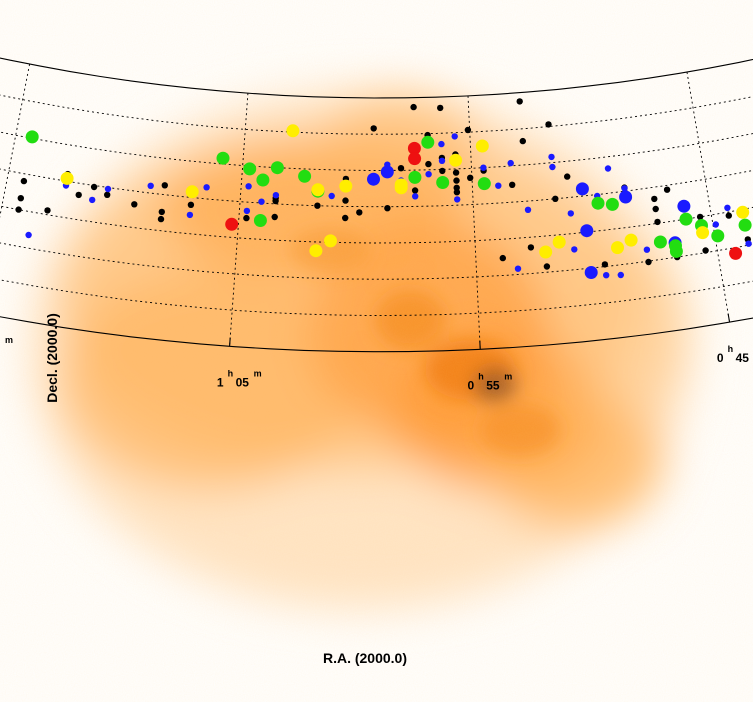 The image size is (753, 702). Describe the element at coordinates (376, 78) in the screenshot. I see `frame-arc` at that location.